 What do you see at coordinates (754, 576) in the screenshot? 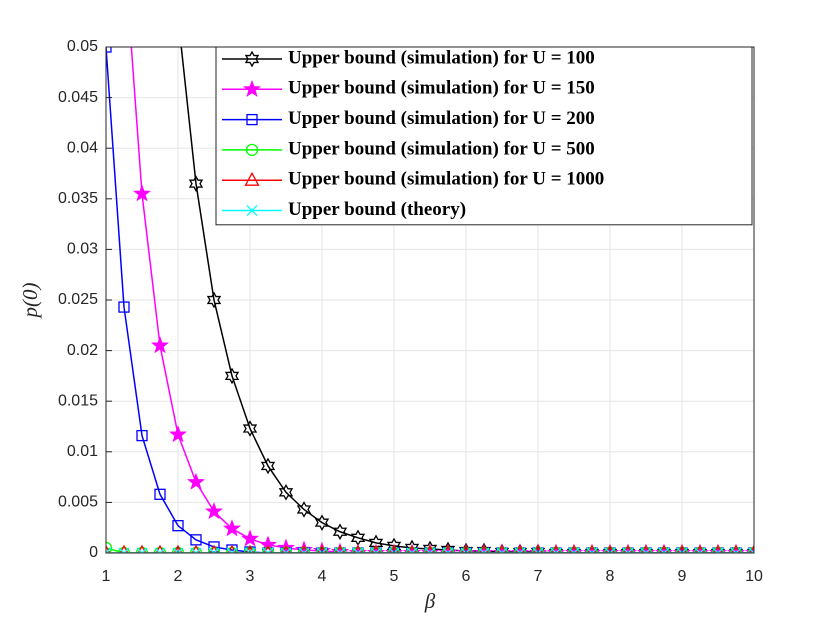
I see `x-tick-label: 10` at bounding box center [754, 576].